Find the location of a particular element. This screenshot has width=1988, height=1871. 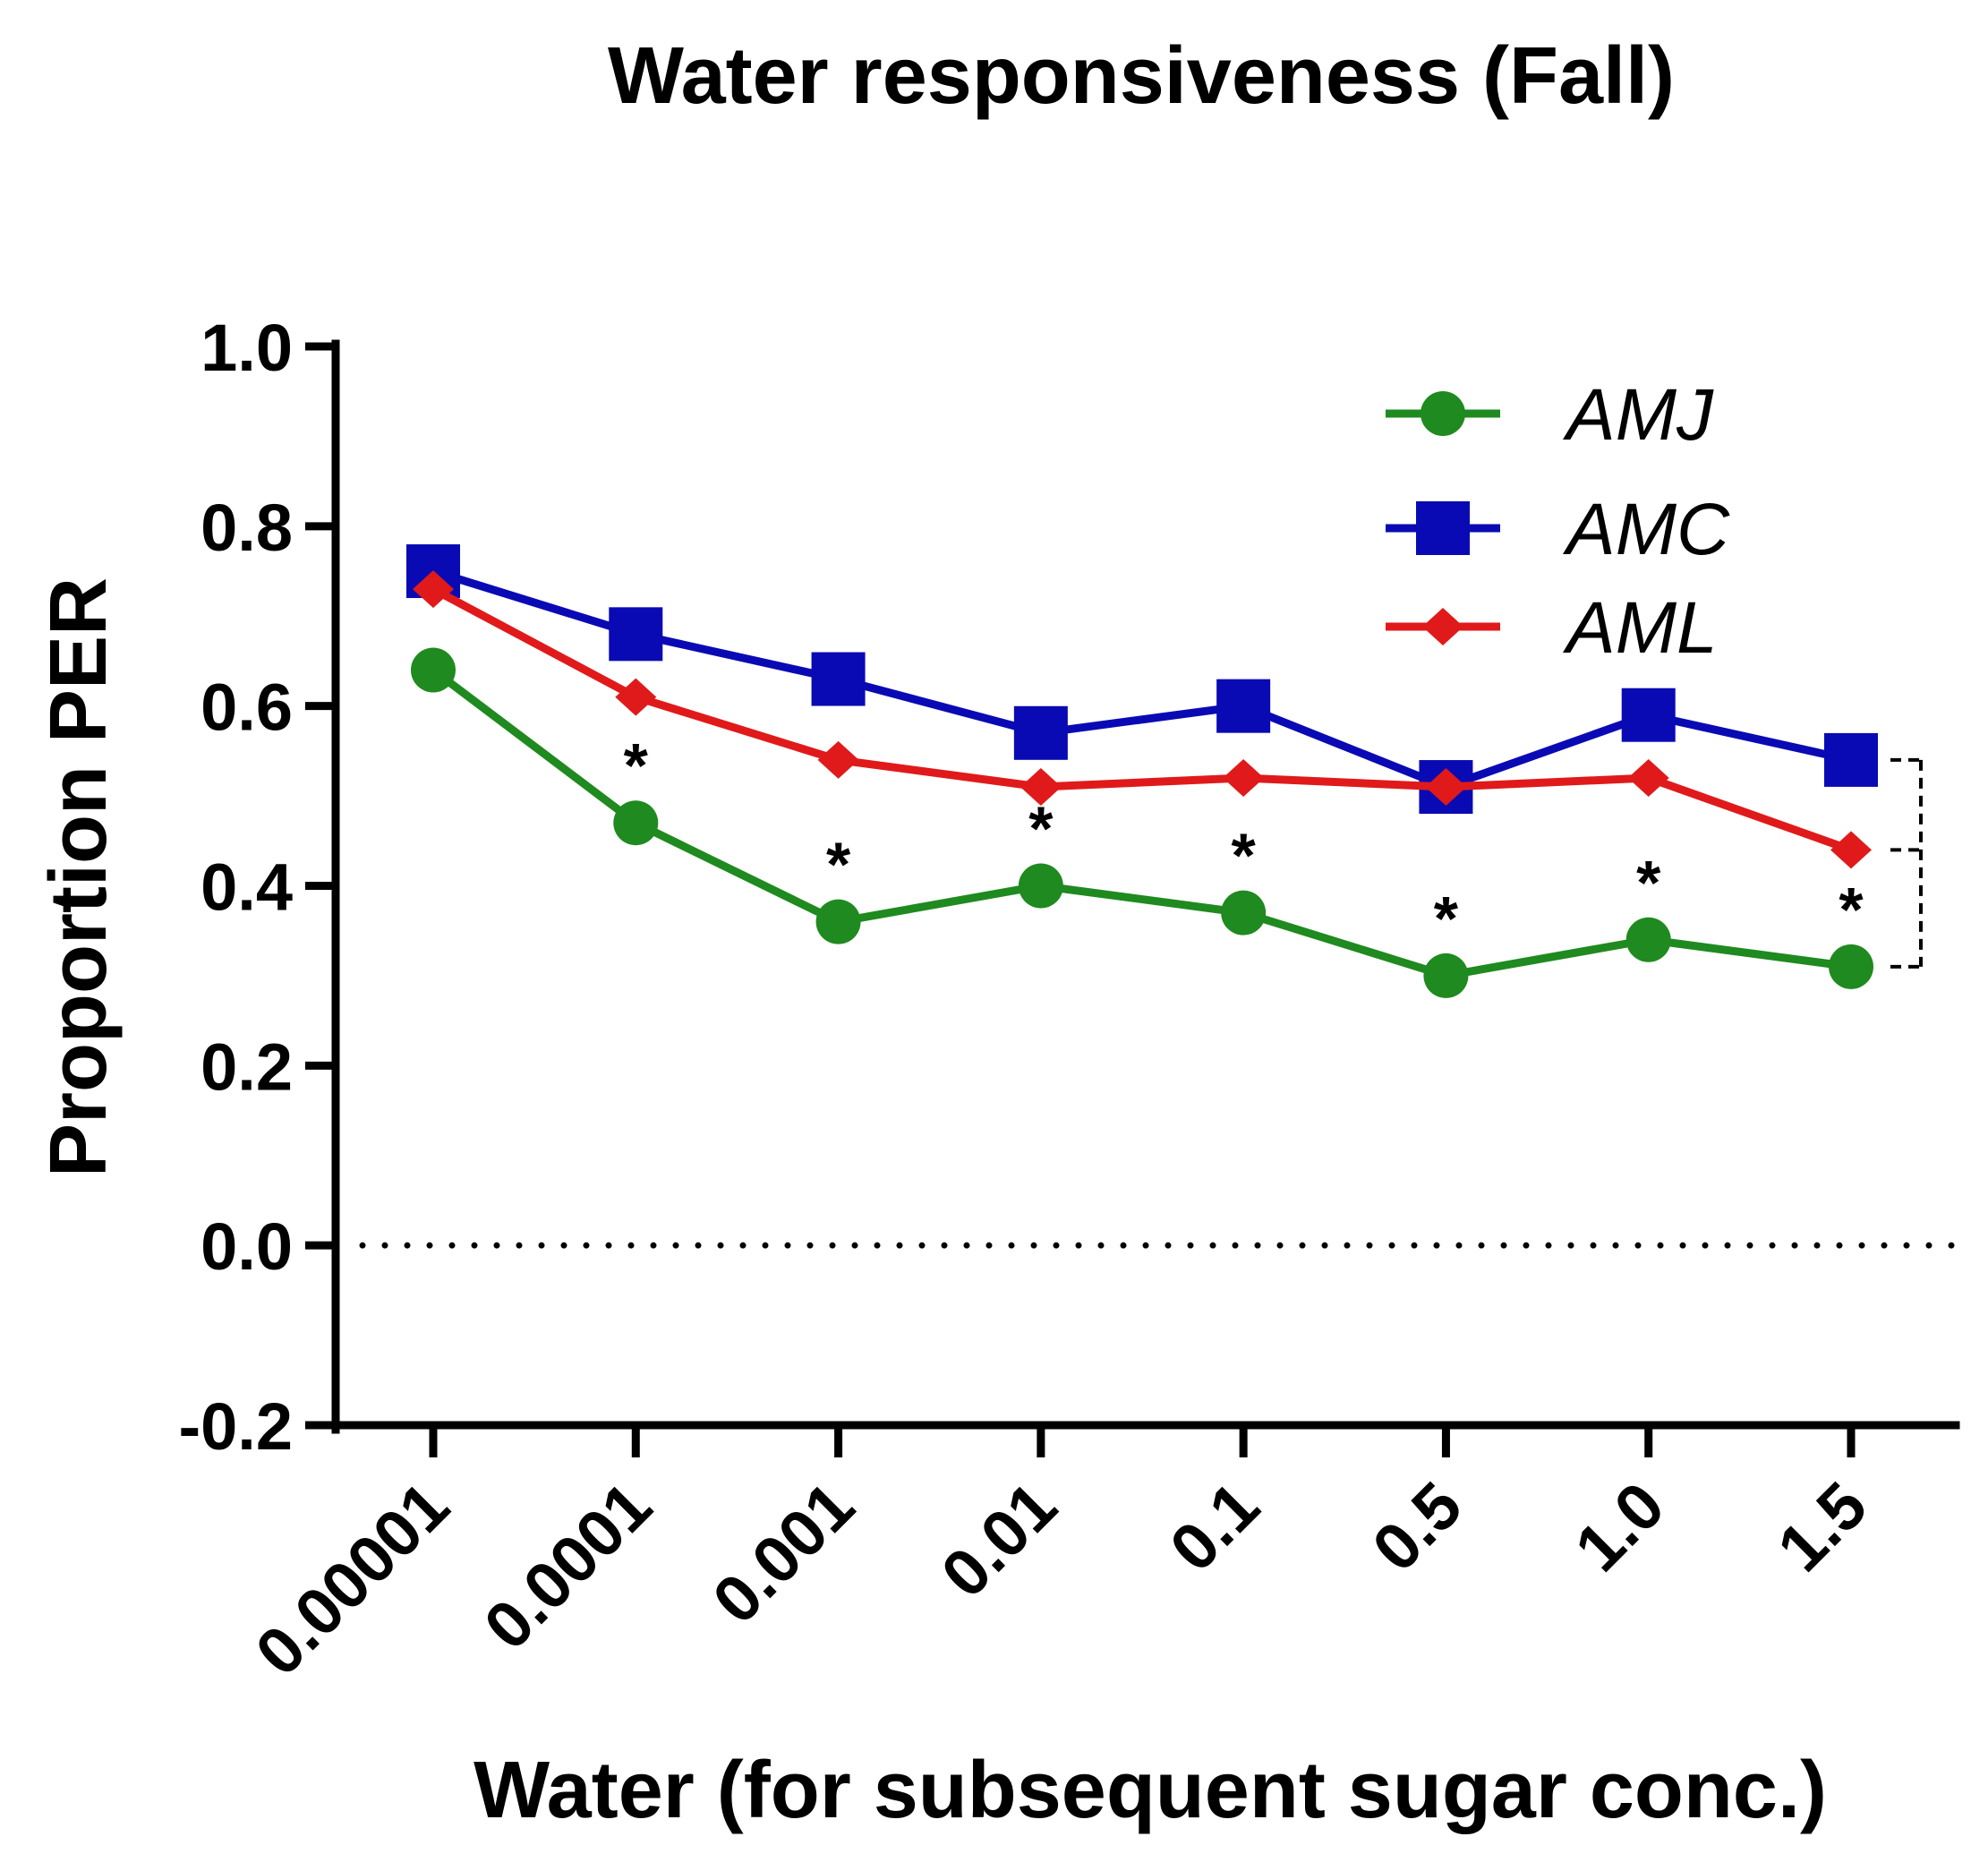

x-tick-label: 0.01 is located at coordinates (999, 1540).